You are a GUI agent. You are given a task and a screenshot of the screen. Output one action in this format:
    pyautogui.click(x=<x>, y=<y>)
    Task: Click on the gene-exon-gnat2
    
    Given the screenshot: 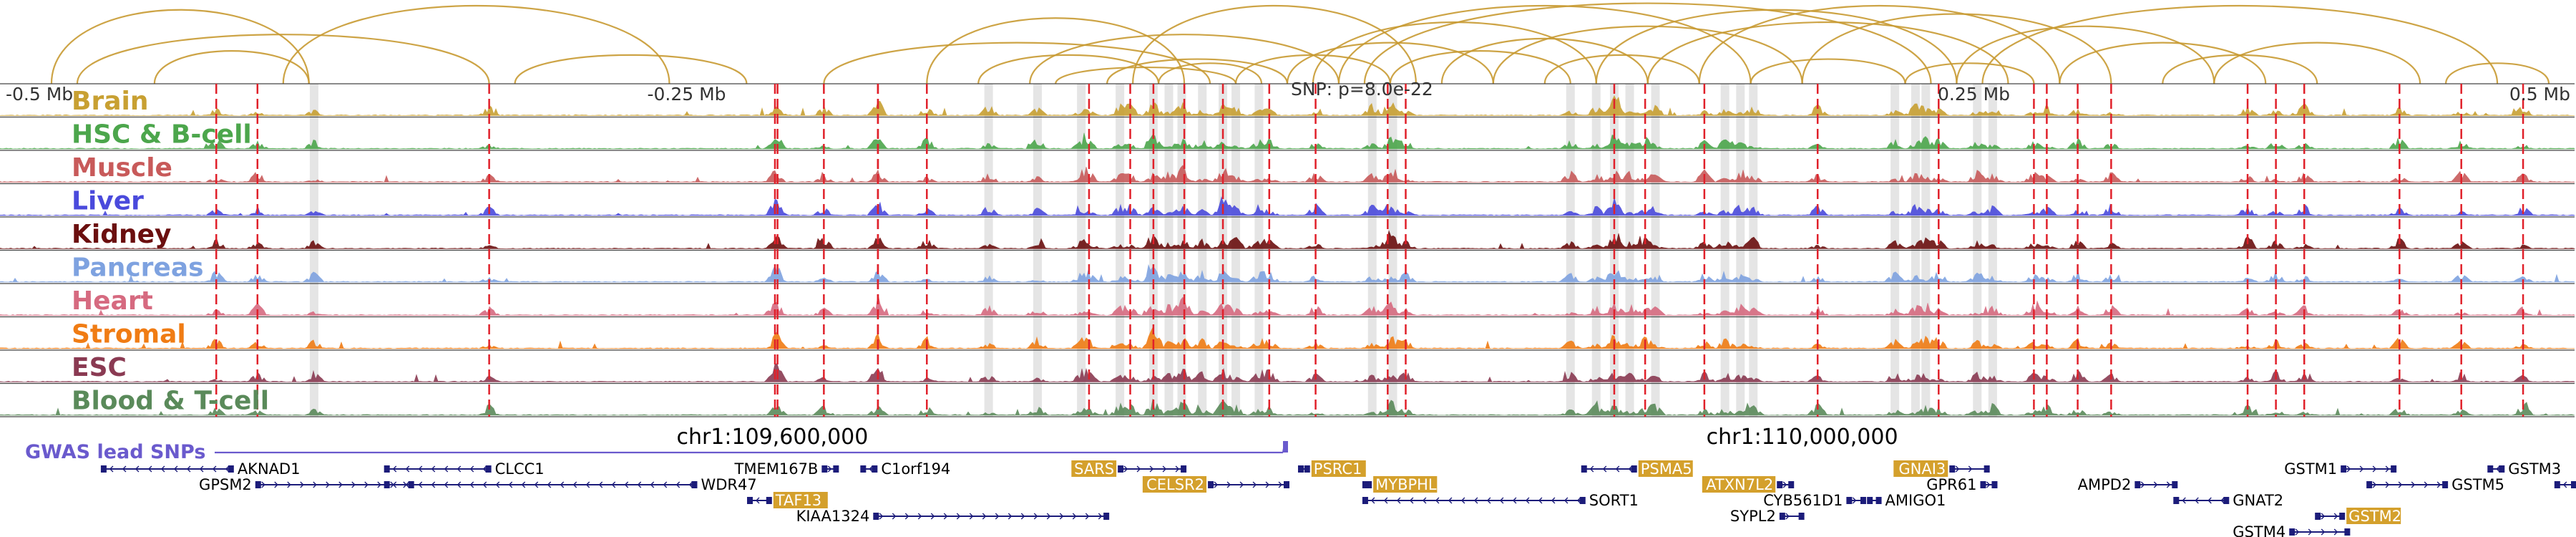 What is the action you would take?
    pyautogui.click(x=2226, y=500)
    